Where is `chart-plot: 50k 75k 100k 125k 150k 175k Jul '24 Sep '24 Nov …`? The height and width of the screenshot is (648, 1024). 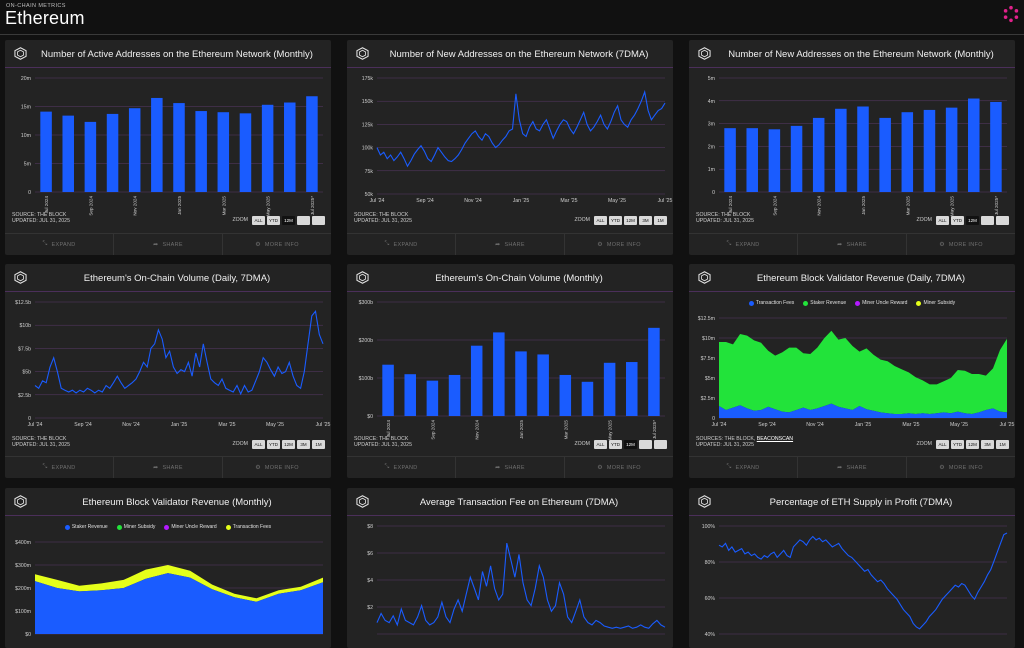
chart-plot: 50k 75k 100k 125k 150k 175k Jul '24 Sep '24 Nov … is located at coordinates (510, 148).